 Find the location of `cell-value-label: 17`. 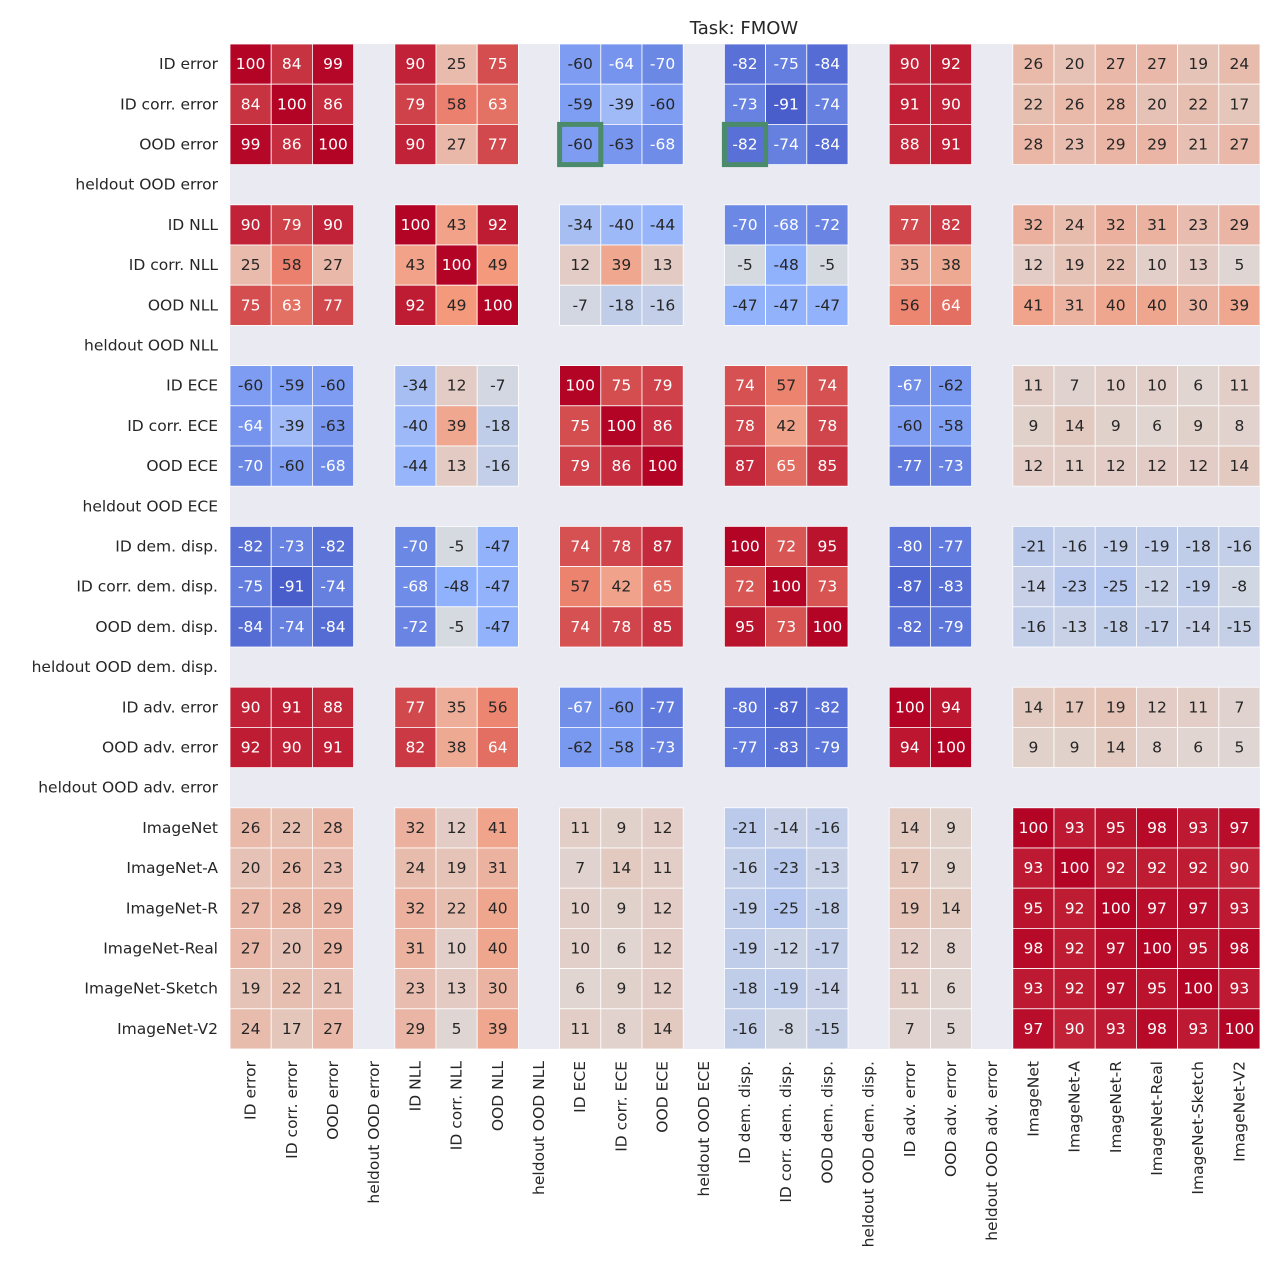

cell-value-label: 17 is located at coordinates (1075, 707).